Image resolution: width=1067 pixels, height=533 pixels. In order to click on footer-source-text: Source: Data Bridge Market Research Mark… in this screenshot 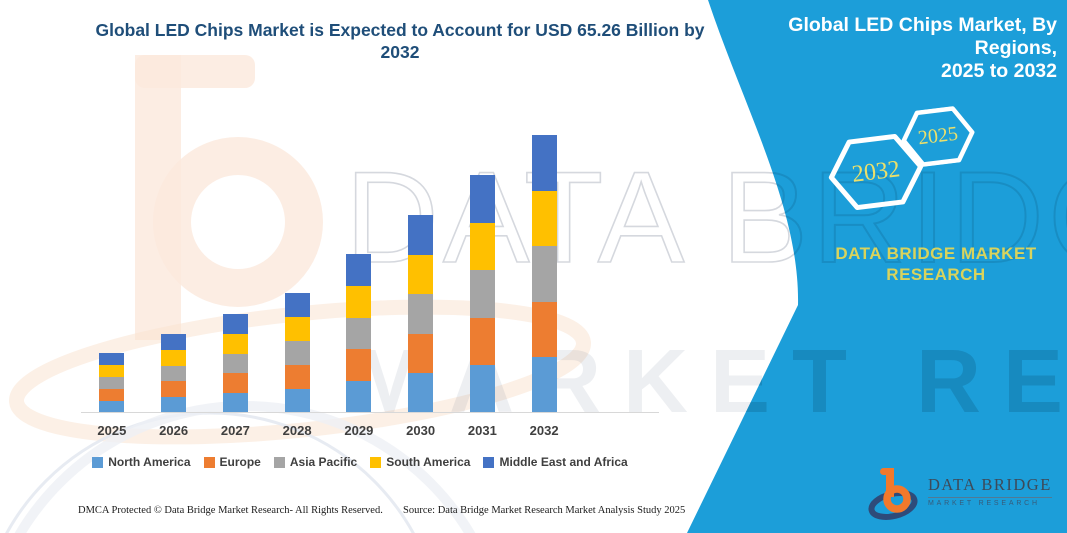, I will do `click(544, 510)`.